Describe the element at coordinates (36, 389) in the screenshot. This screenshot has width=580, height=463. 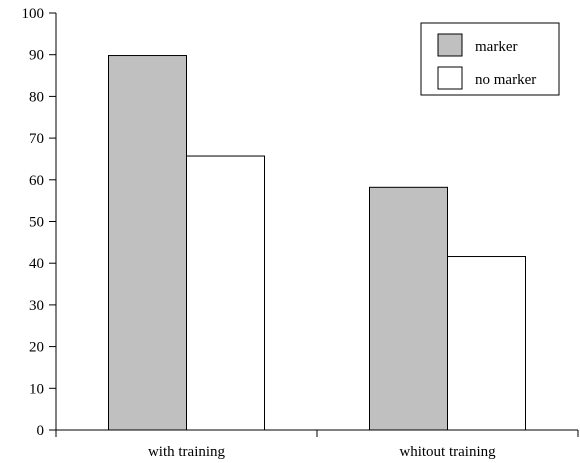
I see `y-tick-label: 10` at that location.